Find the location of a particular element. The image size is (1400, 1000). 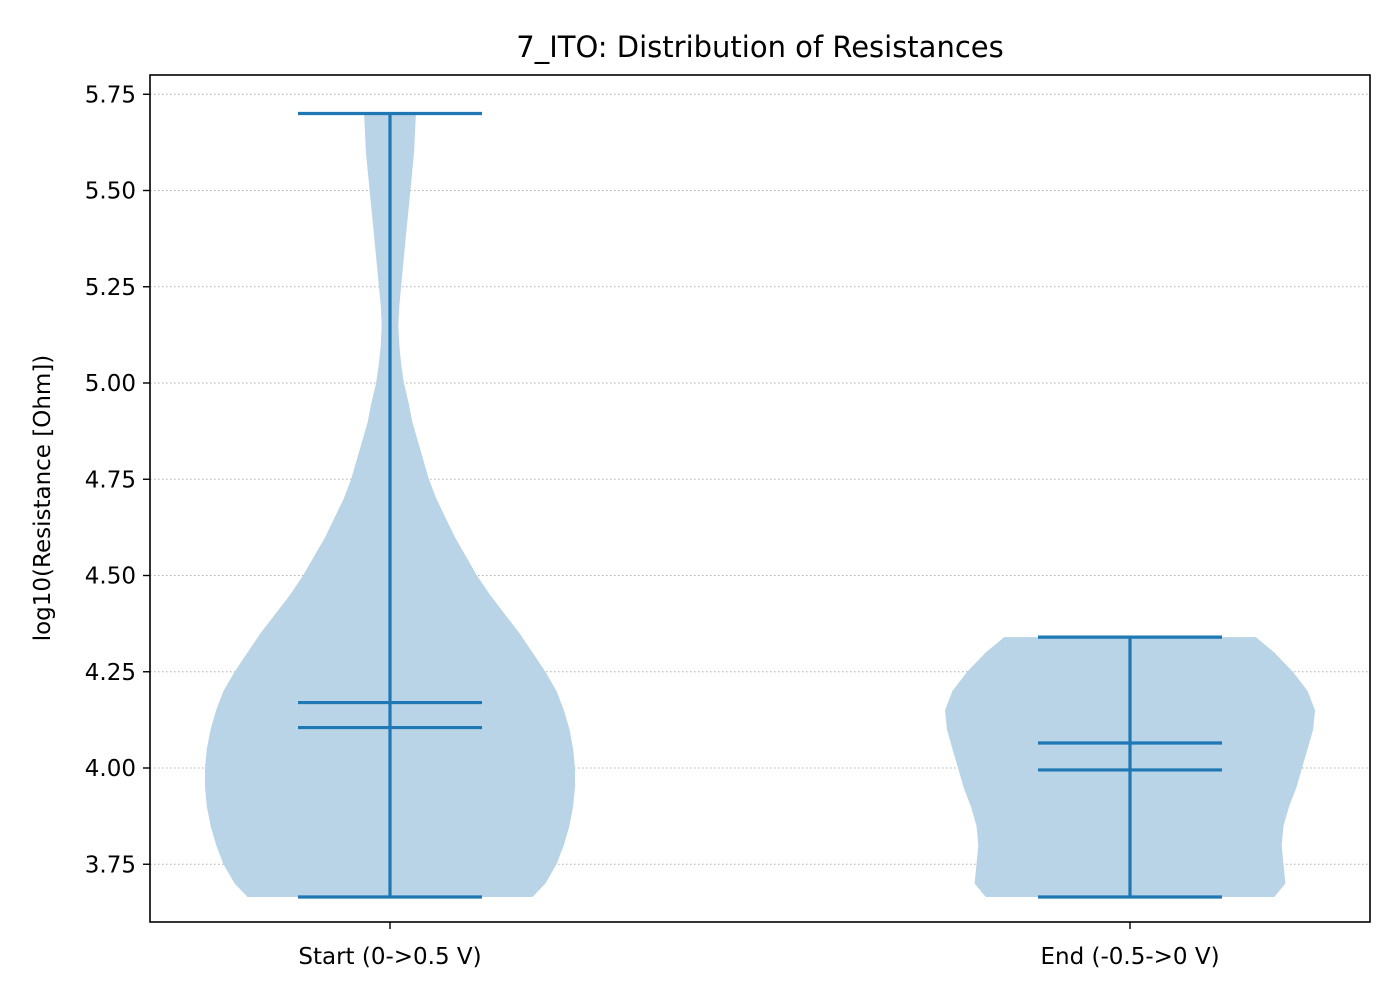

y-tick-label: 4.75 is located at coordinates (110, 480).